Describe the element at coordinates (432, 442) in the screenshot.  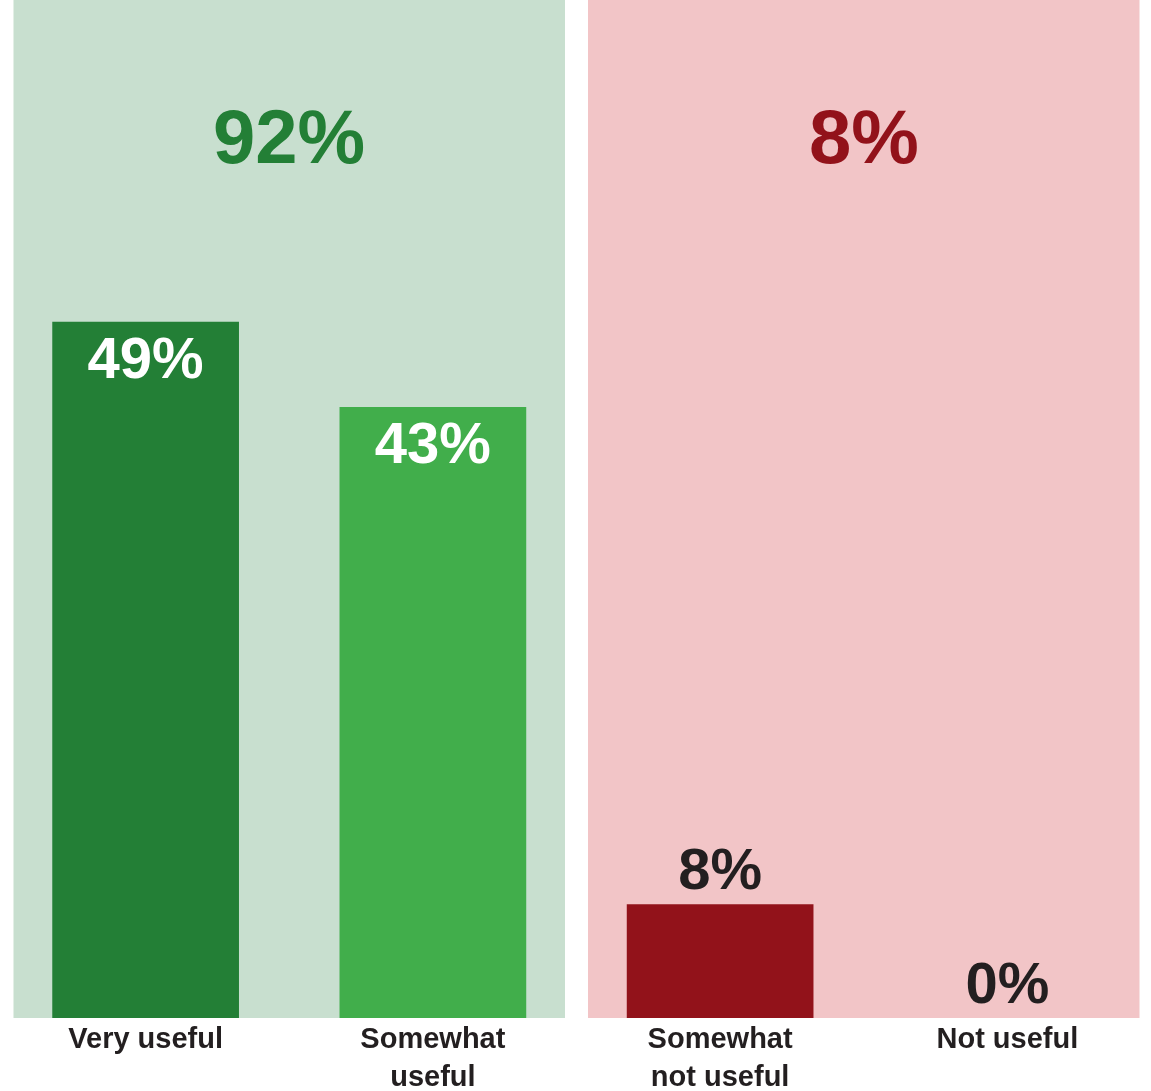
I see `data-label: 43%` at that location.